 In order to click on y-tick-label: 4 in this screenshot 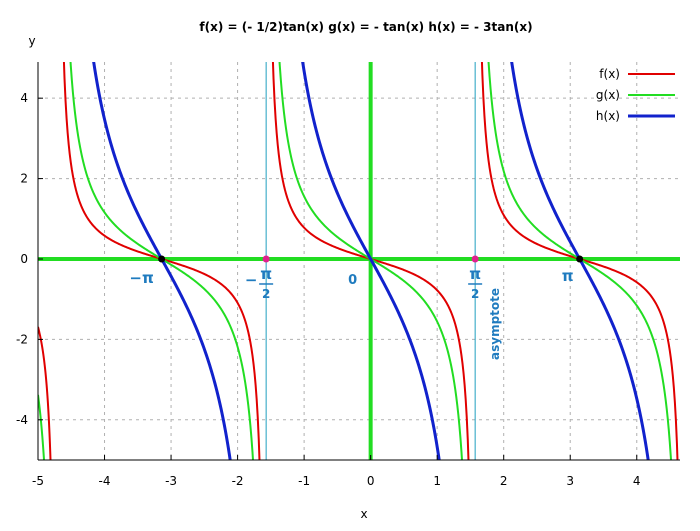, I will do `click(24, 98)`.